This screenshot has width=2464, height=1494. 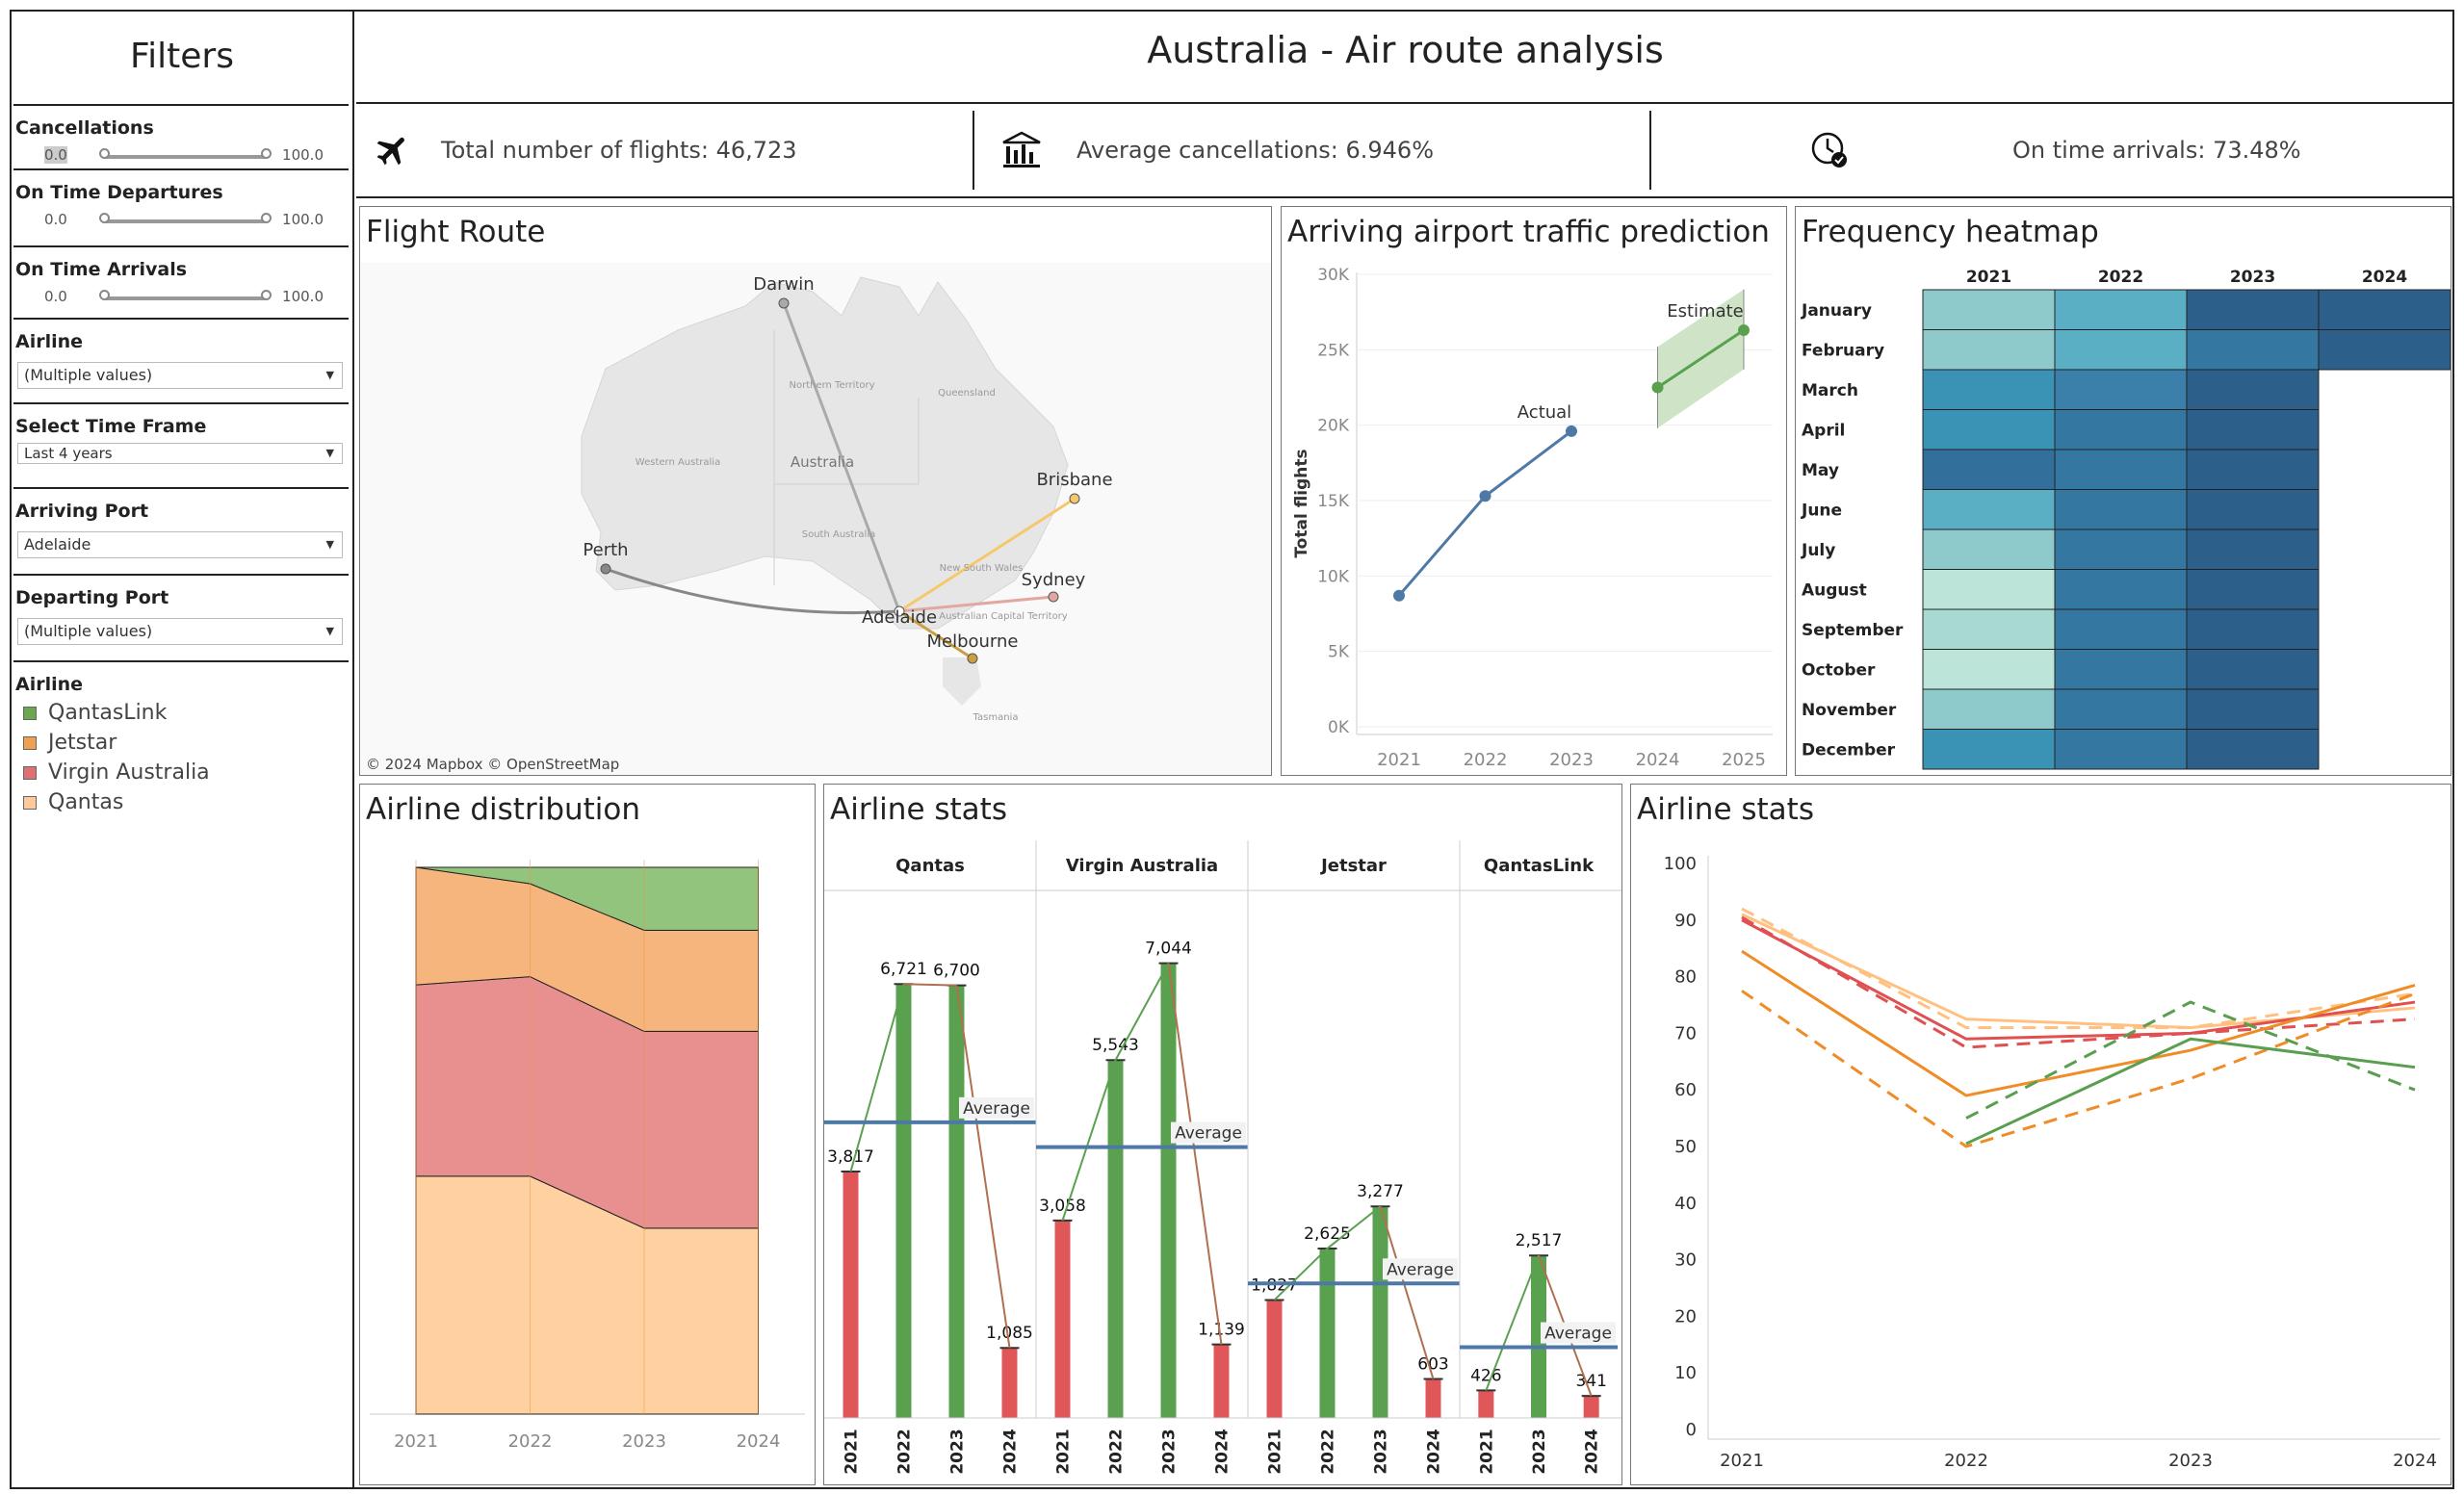 I want to click on cancellations-slider: 0.0 100.0, so click(x=181, y=154).